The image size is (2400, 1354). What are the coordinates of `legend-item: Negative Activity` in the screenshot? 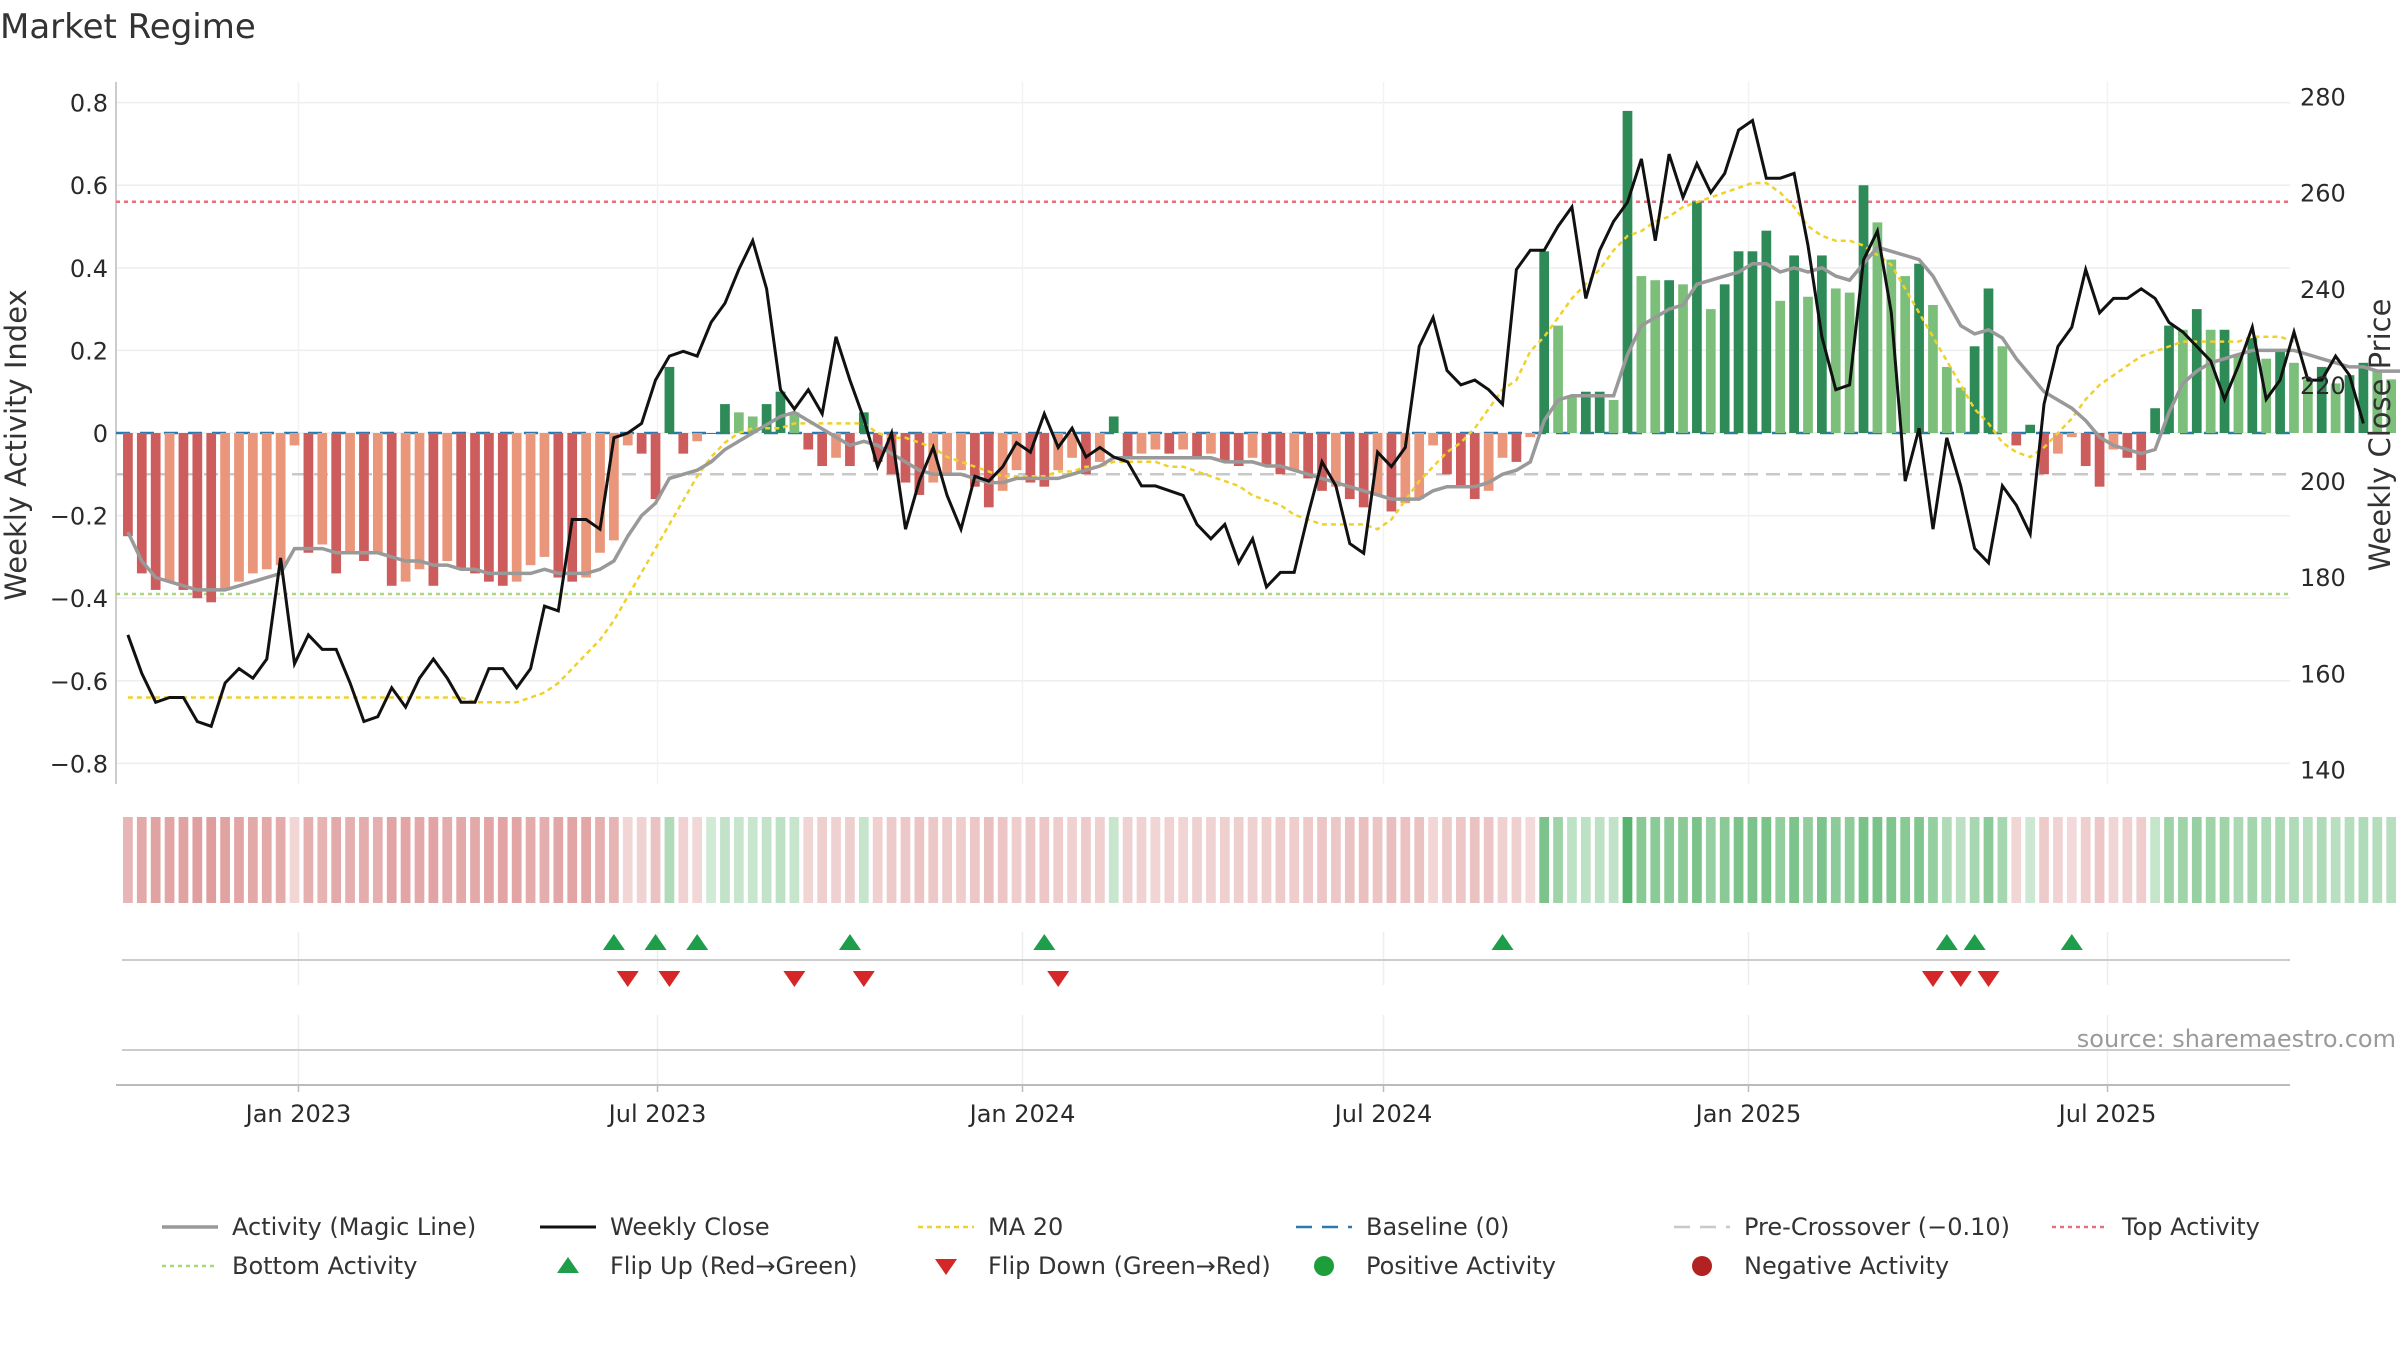 It's located at (1820, 1266).